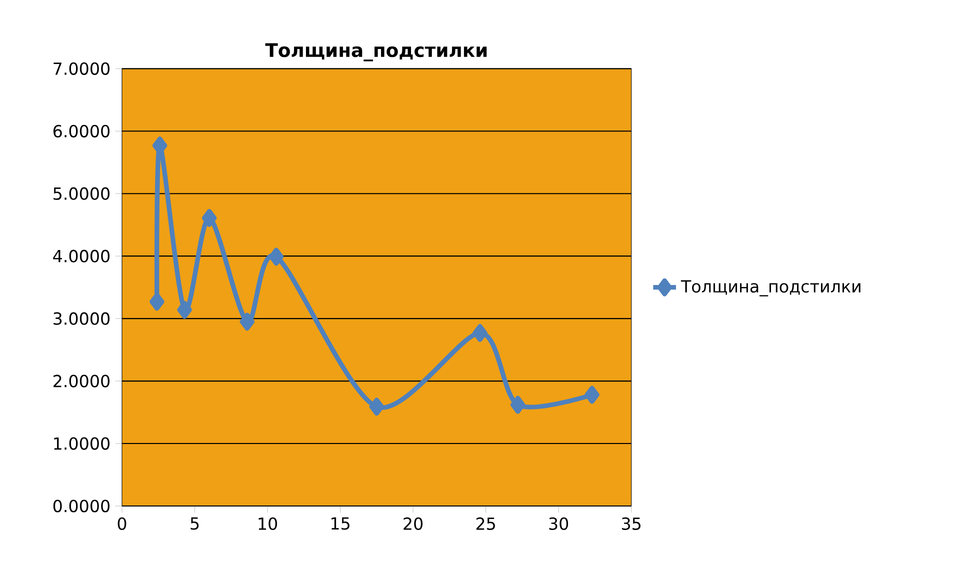  Describe the element at coordinates (82, 68) in the screenshot. I see `y-tick-label: 7.0000` at that location.